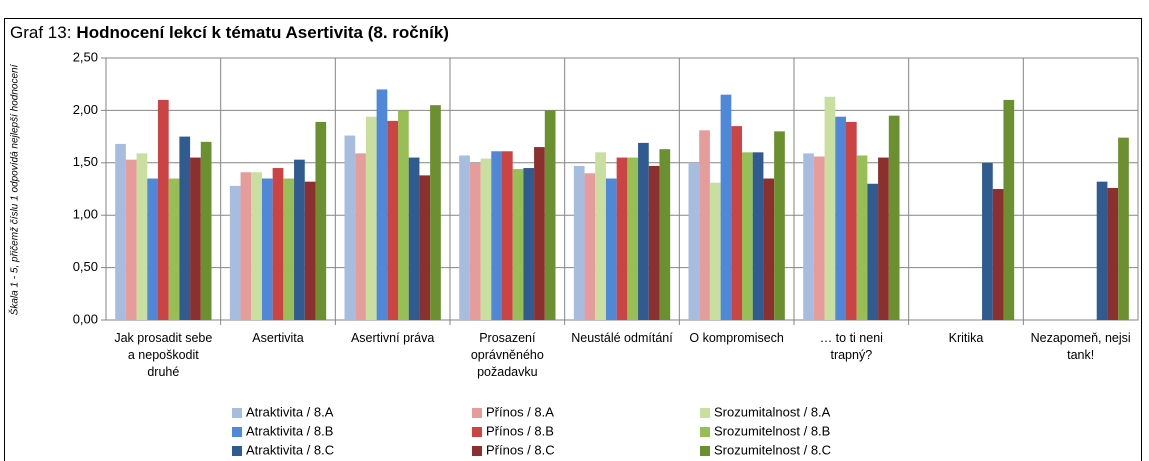 The image size is (1149, 461). What do you see at coordinates (966, 338) in the screenshot?
I see `x-tick-label: Kritika` at bounding box center [966, 338].